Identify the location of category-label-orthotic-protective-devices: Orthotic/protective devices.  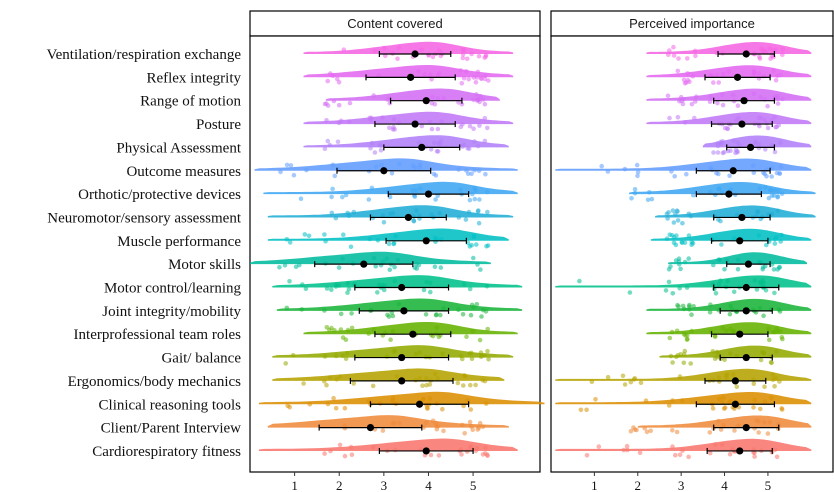
(159, 195).